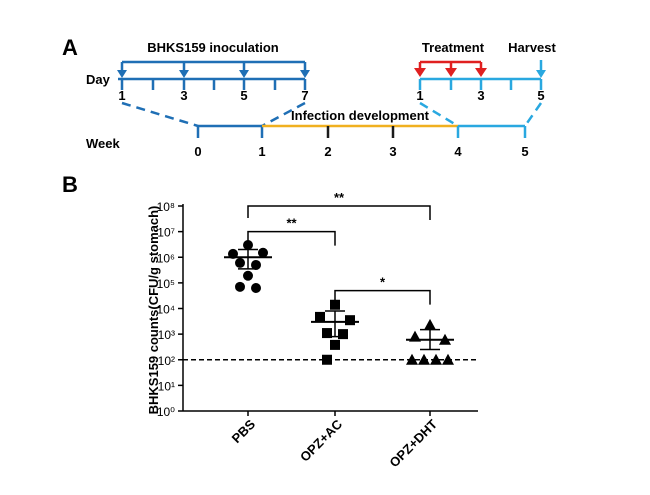 This screenshot has width=650, height=495. I want to click on week-label: Week, so click(103, 143).